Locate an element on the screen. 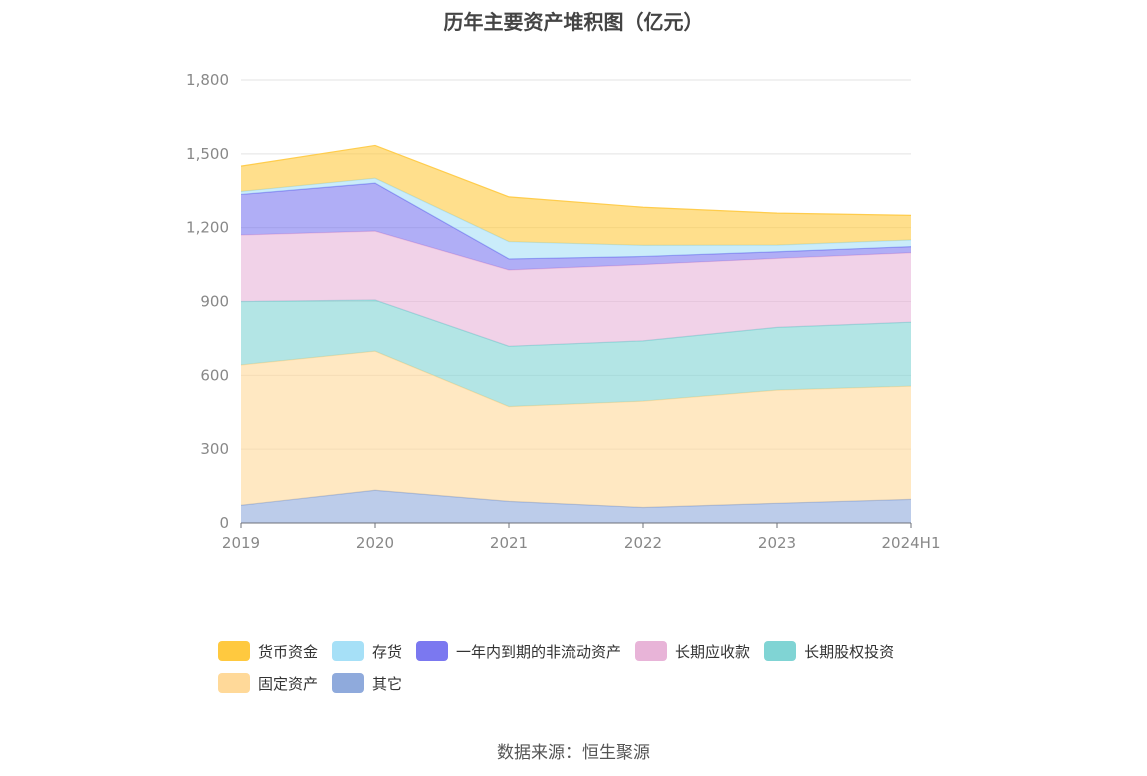 This screenshot has width=1147, height=776. legend-label: 货币资金 is located at coordinates (288, 651).